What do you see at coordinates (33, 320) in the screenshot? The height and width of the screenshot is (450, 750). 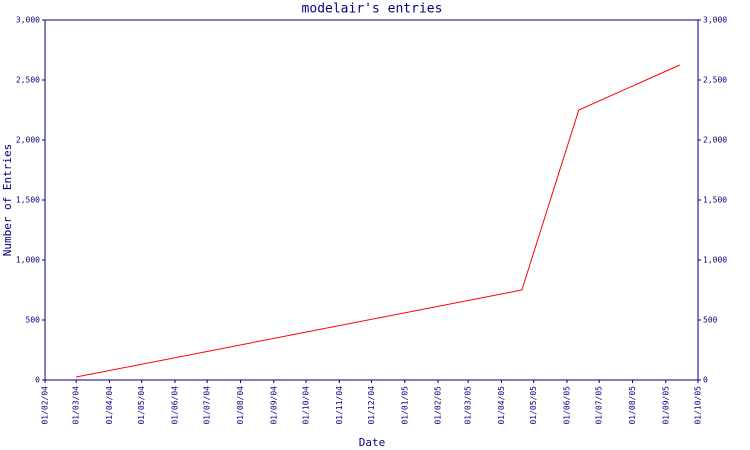 I see `y-tick-label: 500` at bounding box center [33, 320].